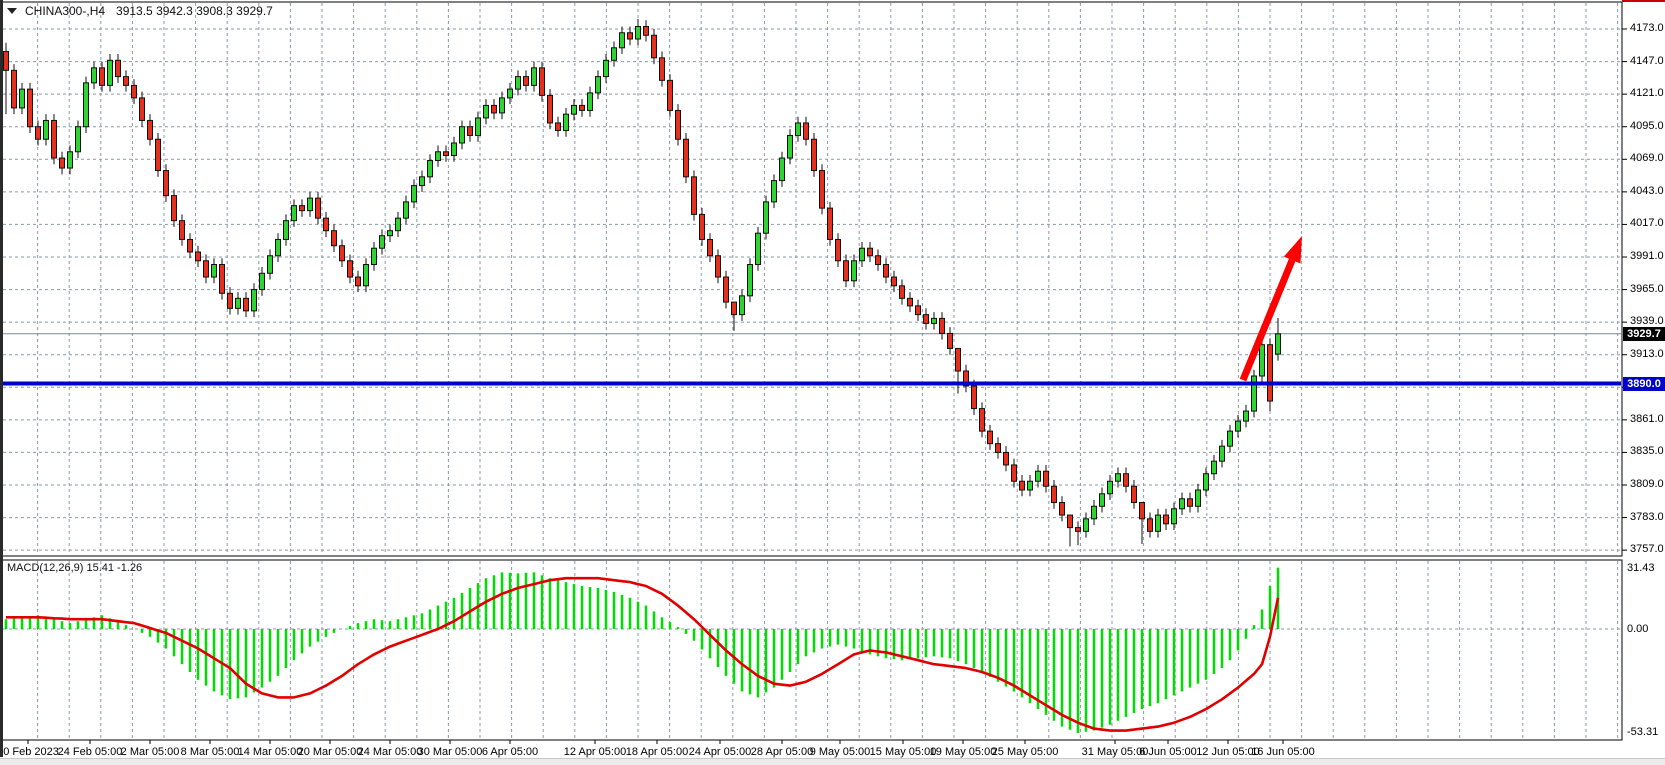  I want to click on trend-arrow-shaft, so click(1267, 320).